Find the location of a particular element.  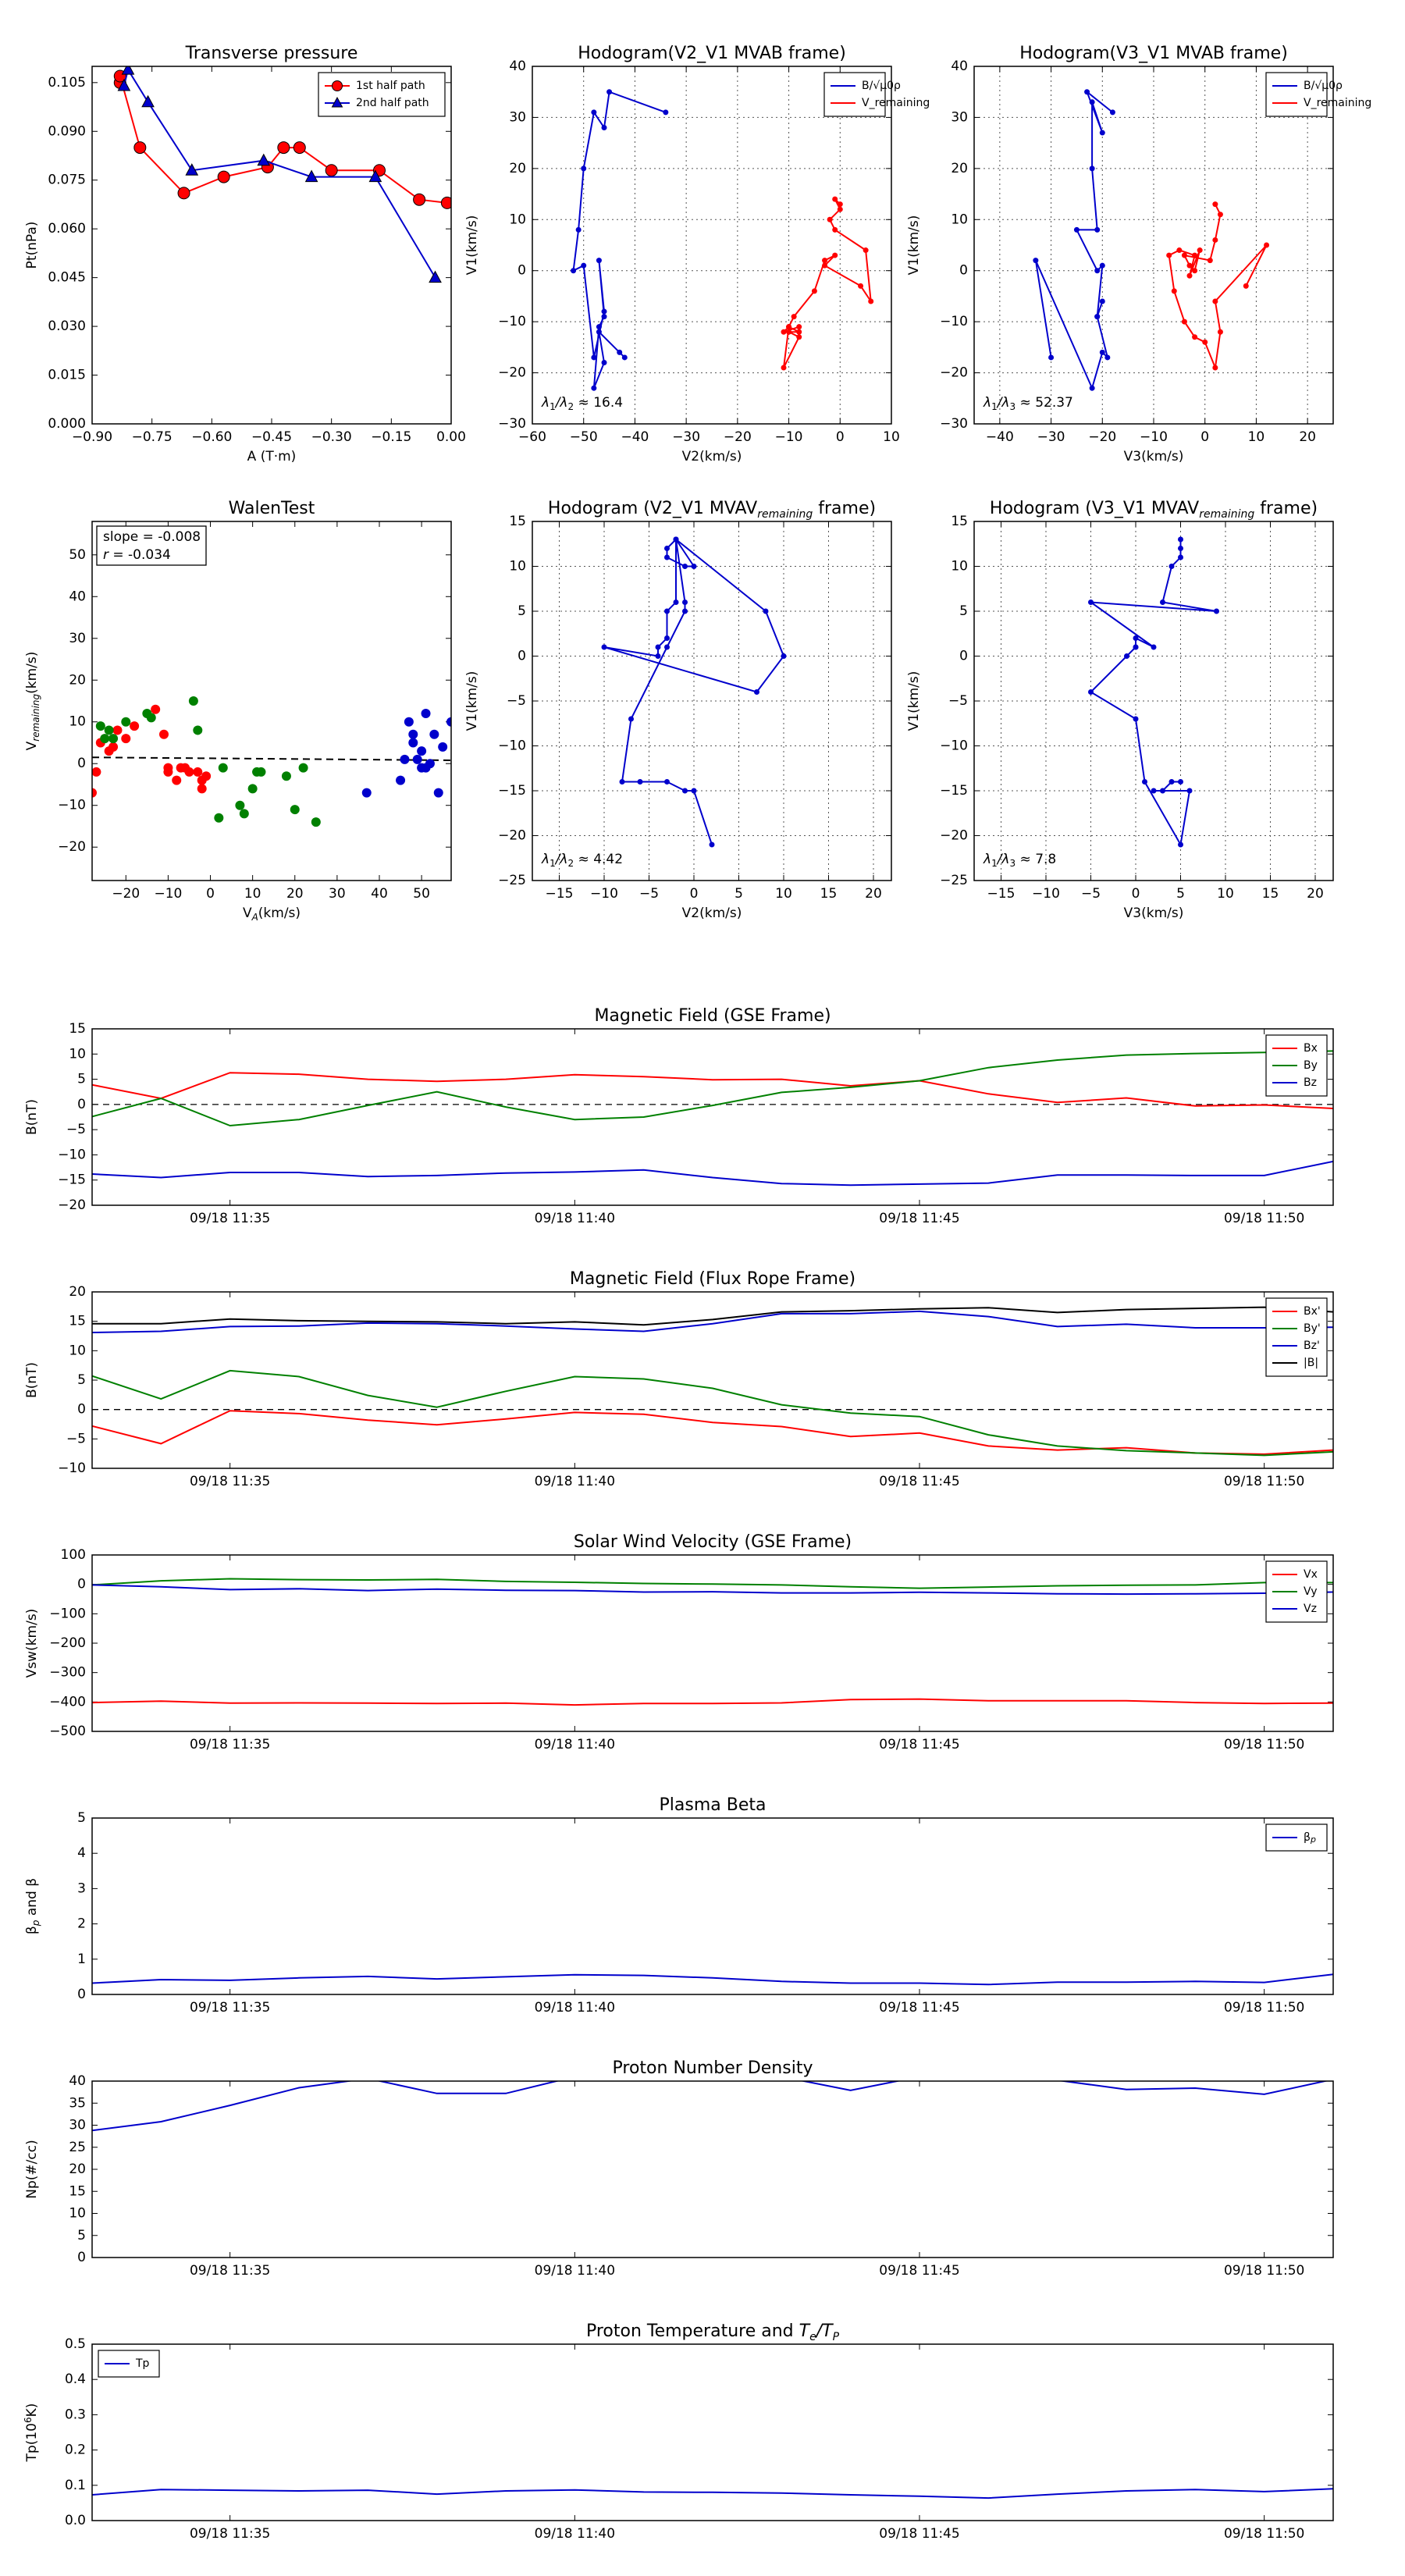

y-axis-label: Np(#/cc) is located at coordinates (32, 2169).